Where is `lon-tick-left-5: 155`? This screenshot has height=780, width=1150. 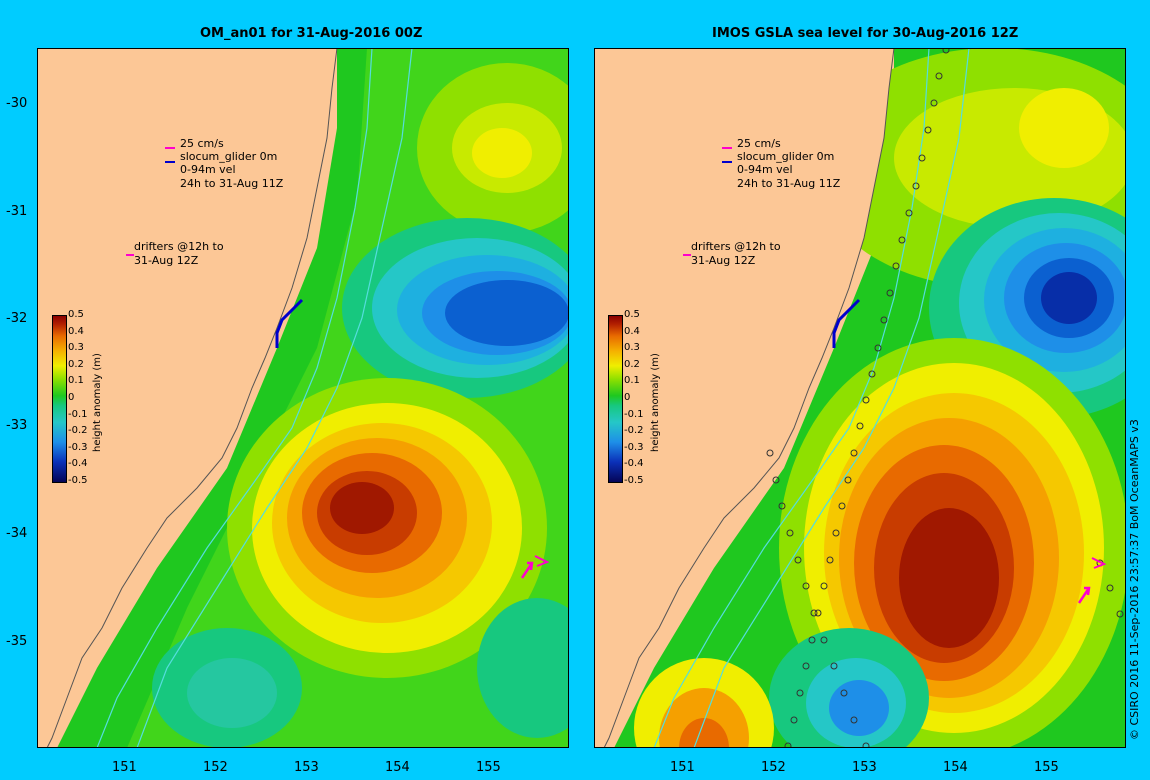 lon-tick-left-5: 155 is located at coordinates (488, 767).